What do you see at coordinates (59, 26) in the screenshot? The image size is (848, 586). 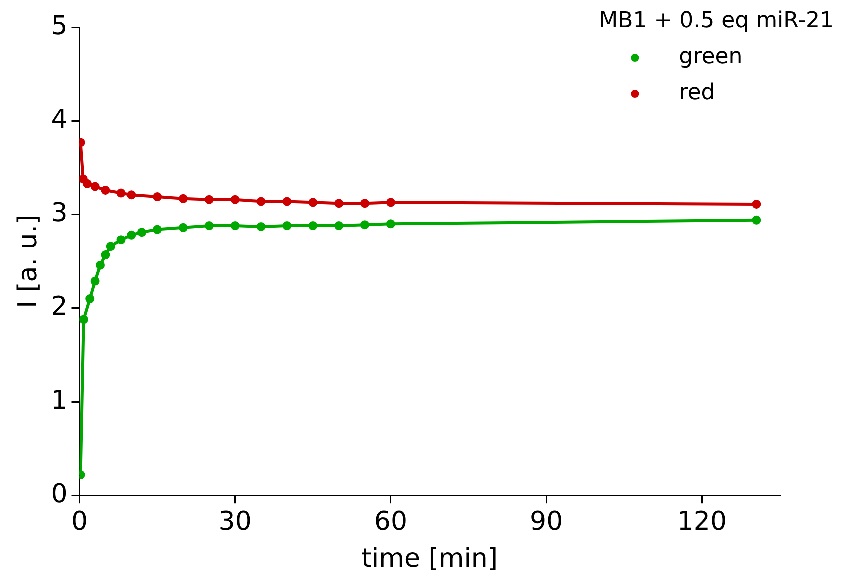 I see `y-tick-label: 5` at bounding box center [59, 26].